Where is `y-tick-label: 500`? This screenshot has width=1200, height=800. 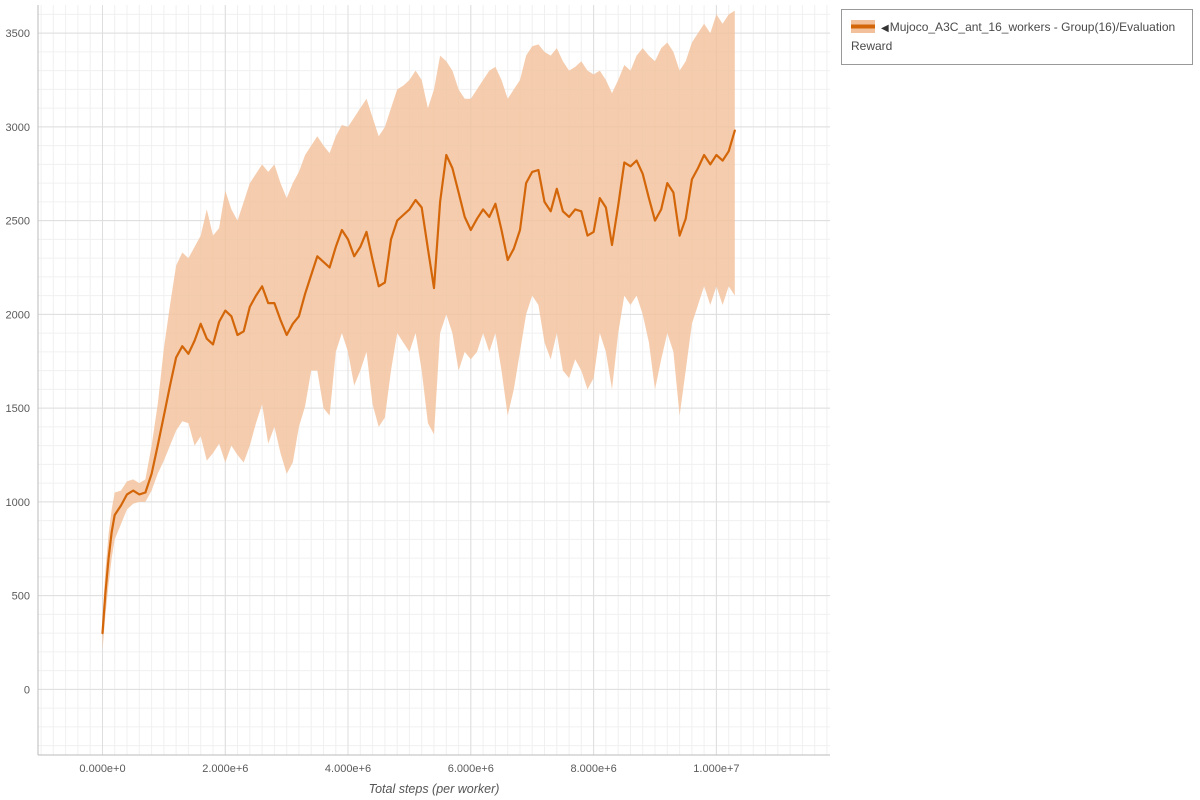
y-tick-label: 500 is located at coordinates (21, 597).